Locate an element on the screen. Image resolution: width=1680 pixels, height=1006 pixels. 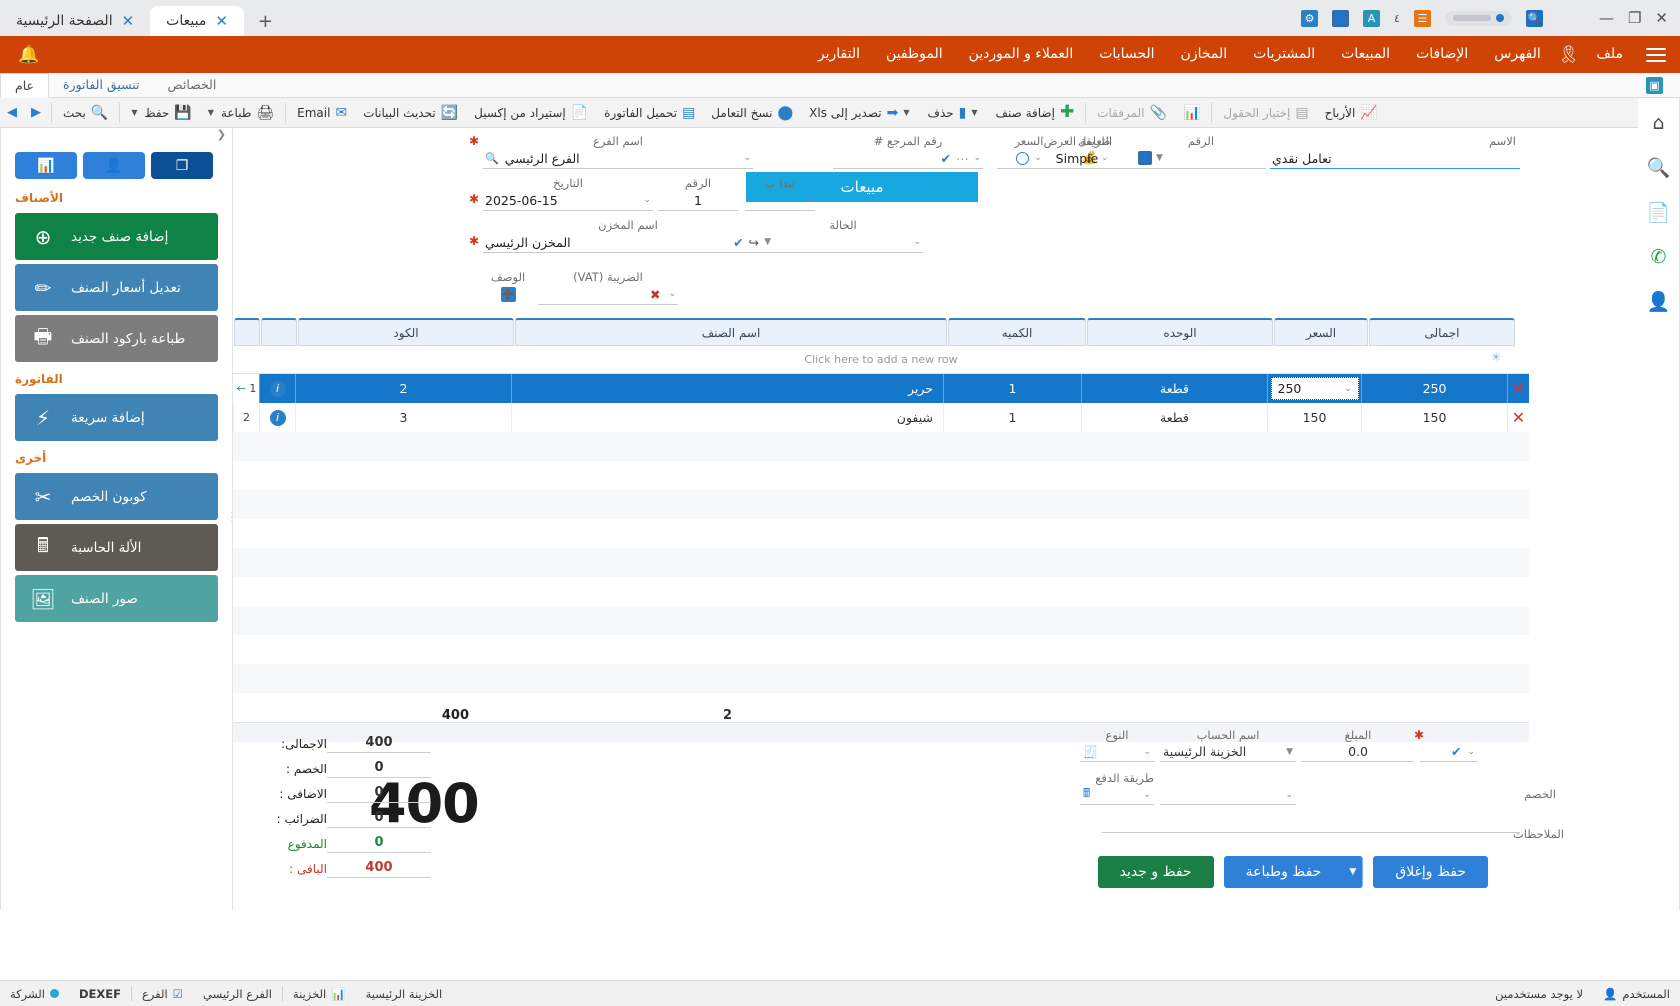
restore-icon: ❐ is located at coordinates (1634, 17).